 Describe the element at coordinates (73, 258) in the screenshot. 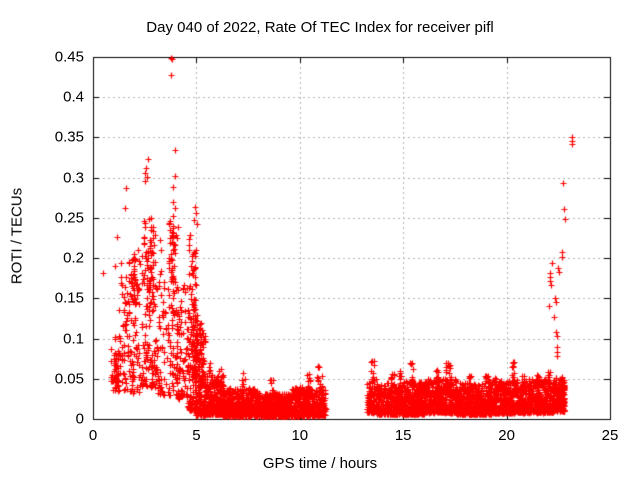

I see `y-tick-label: 0.2` at that location.